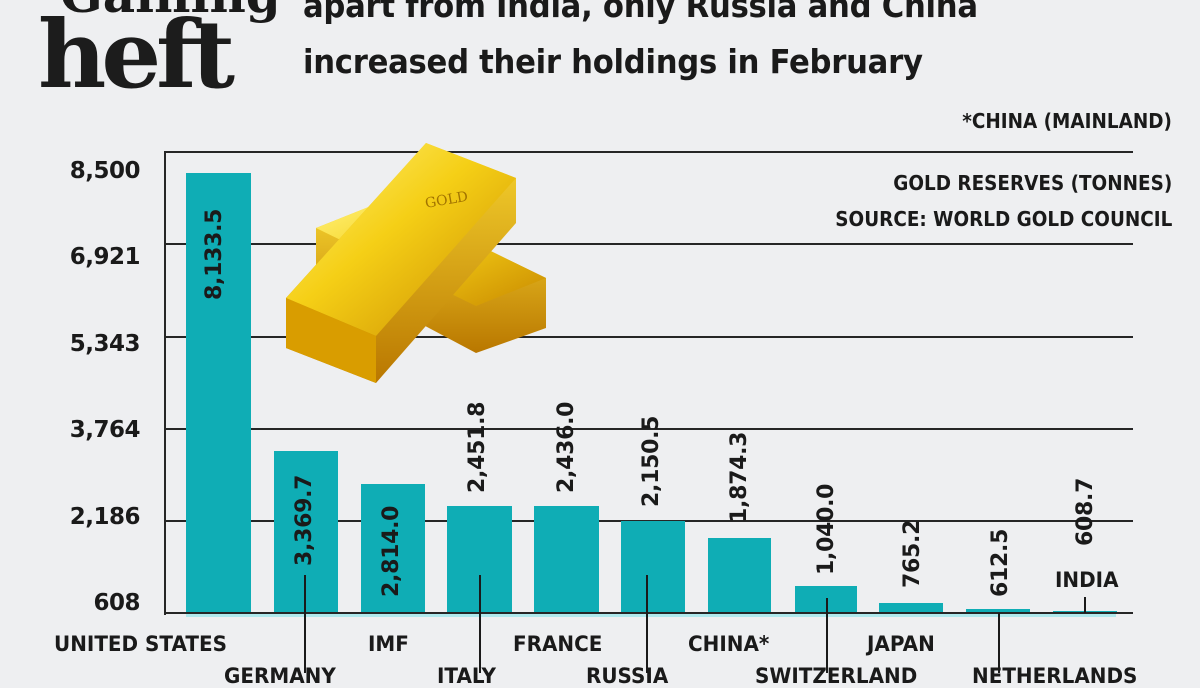  What do you see at coordinates (640, 12) in the screenshot?
I see `headline-line-1: apart from India, only Russia and China` at bounding box center [640, 12].